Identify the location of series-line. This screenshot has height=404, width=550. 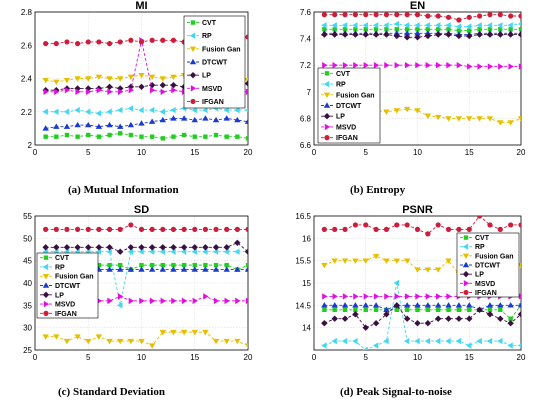
(422, 316).